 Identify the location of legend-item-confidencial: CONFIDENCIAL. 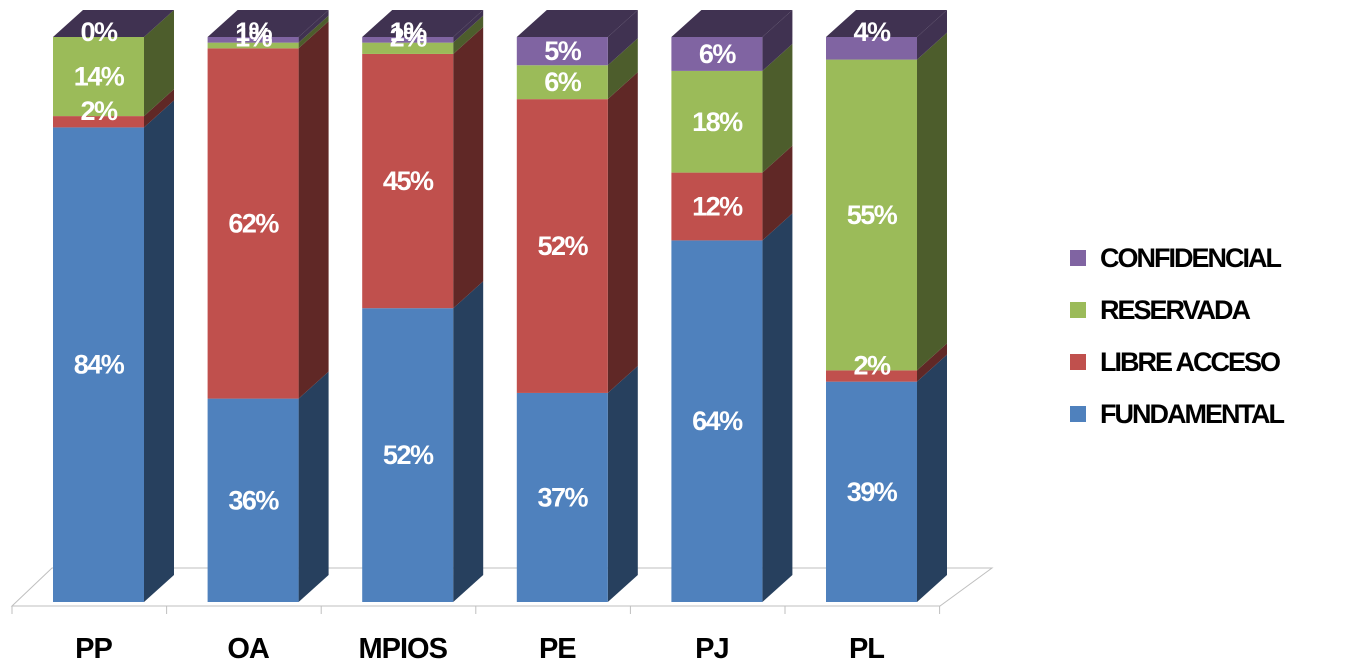
(1176, 258).